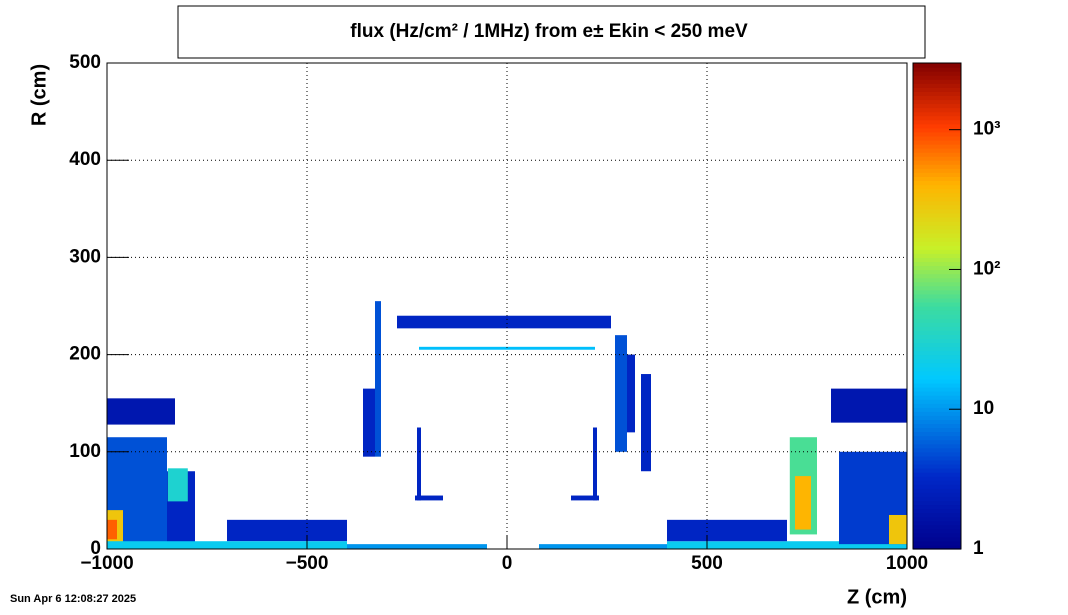  I want to click on colorbar-tick-label: 10³, so click(986, 129).